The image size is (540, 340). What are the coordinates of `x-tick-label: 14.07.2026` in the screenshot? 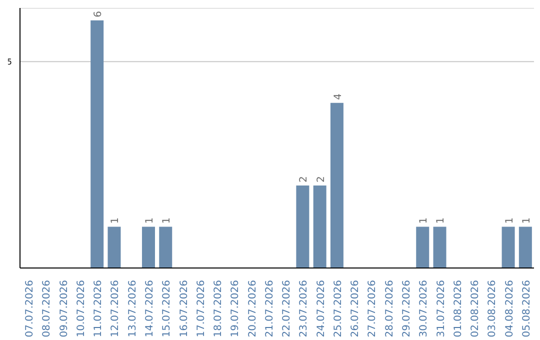 It's located at (150, 309).